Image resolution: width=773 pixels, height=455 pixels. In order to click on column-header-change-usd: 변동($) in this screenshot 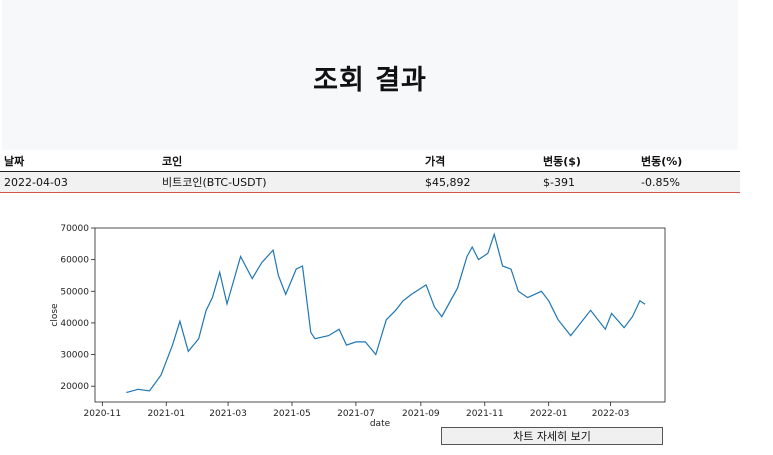, I will do `click(588, 161)`.